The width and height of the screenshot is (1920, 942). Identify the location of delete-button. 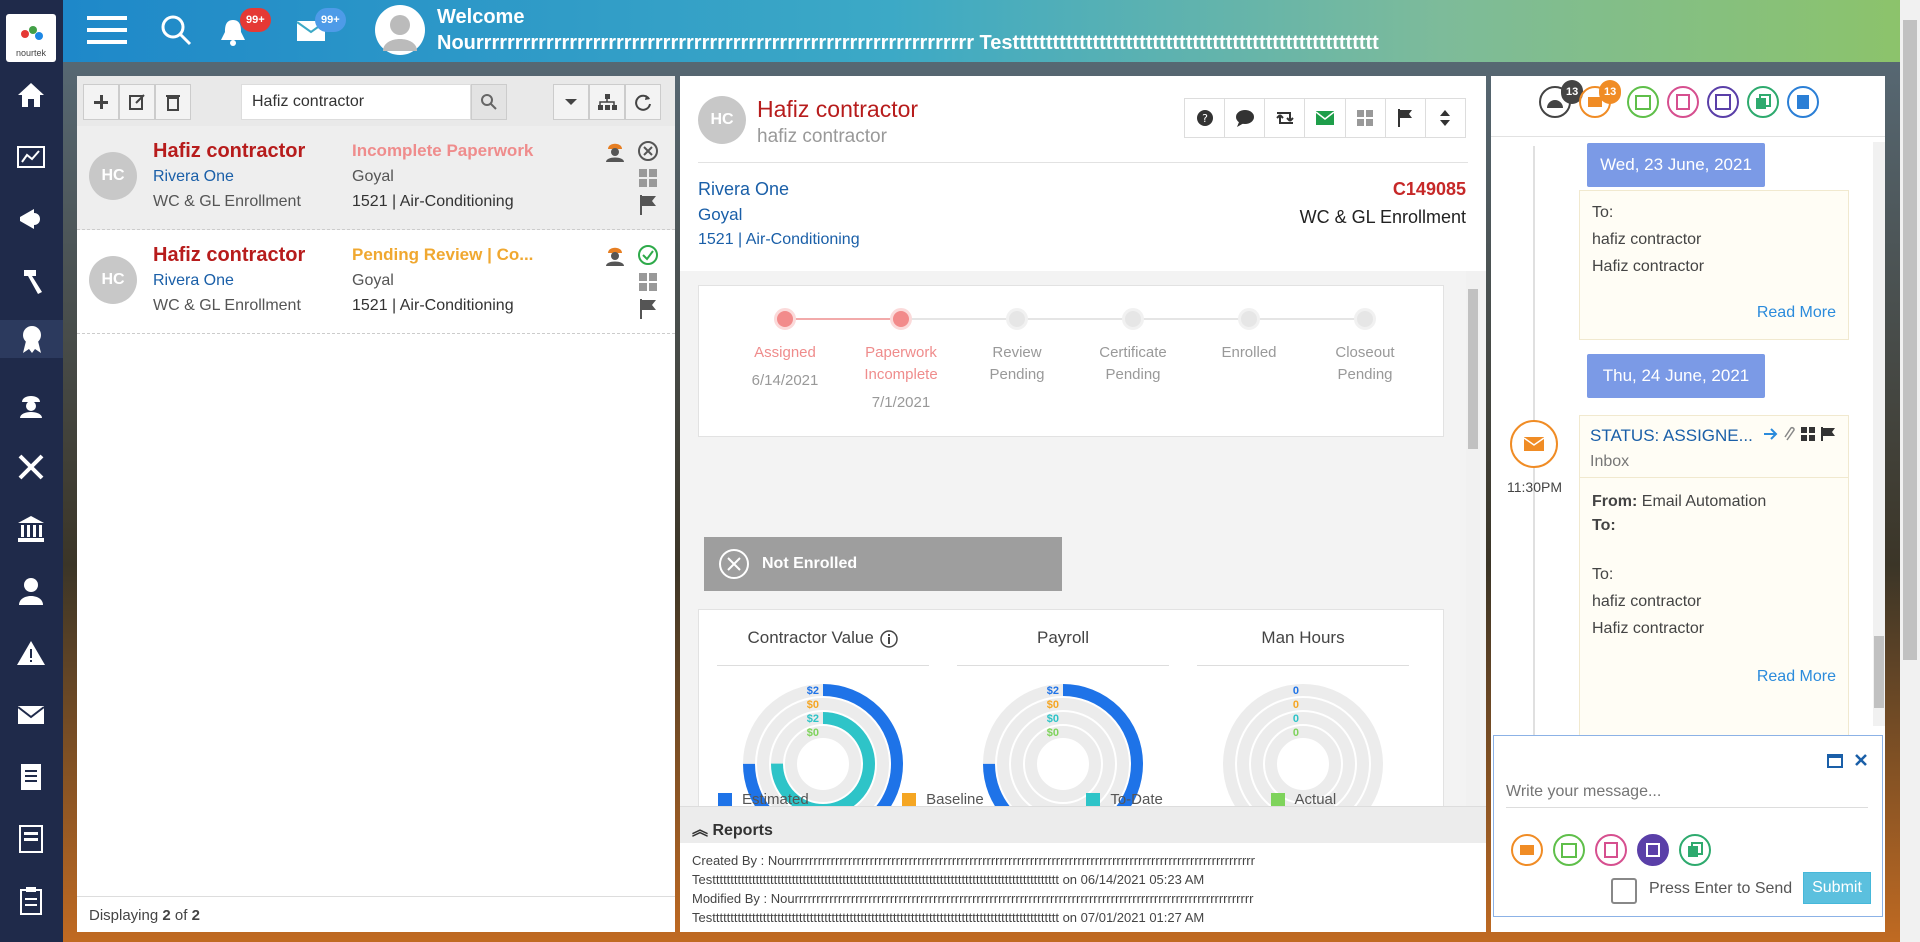
(173, 102).